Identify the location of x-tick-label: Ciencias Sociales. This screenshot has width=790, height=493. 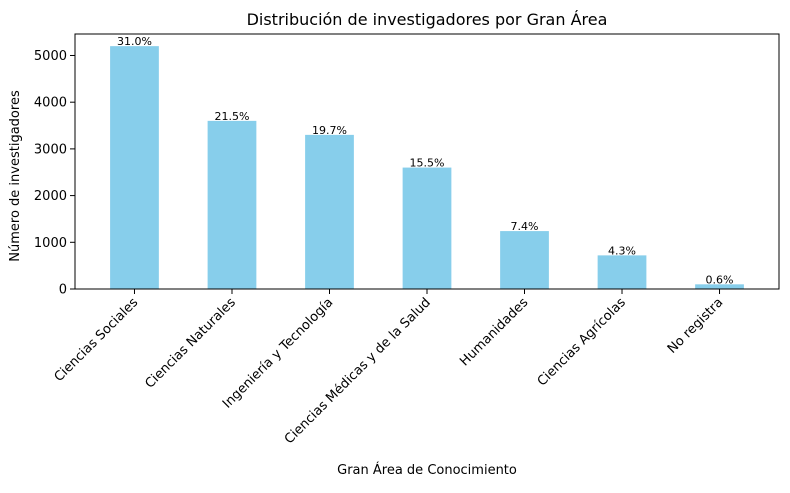
(97, 340).